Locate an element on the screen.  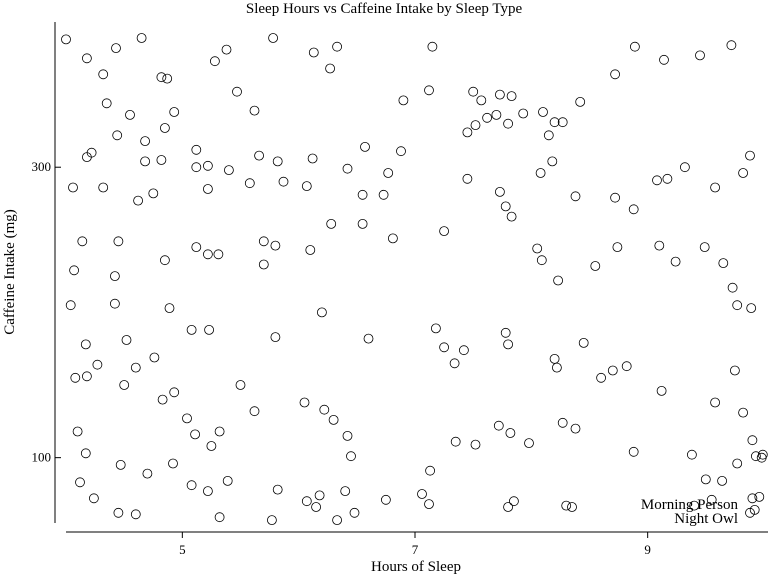
legend-item-night-owl: Night Owl is located at coordinates (706, 519).